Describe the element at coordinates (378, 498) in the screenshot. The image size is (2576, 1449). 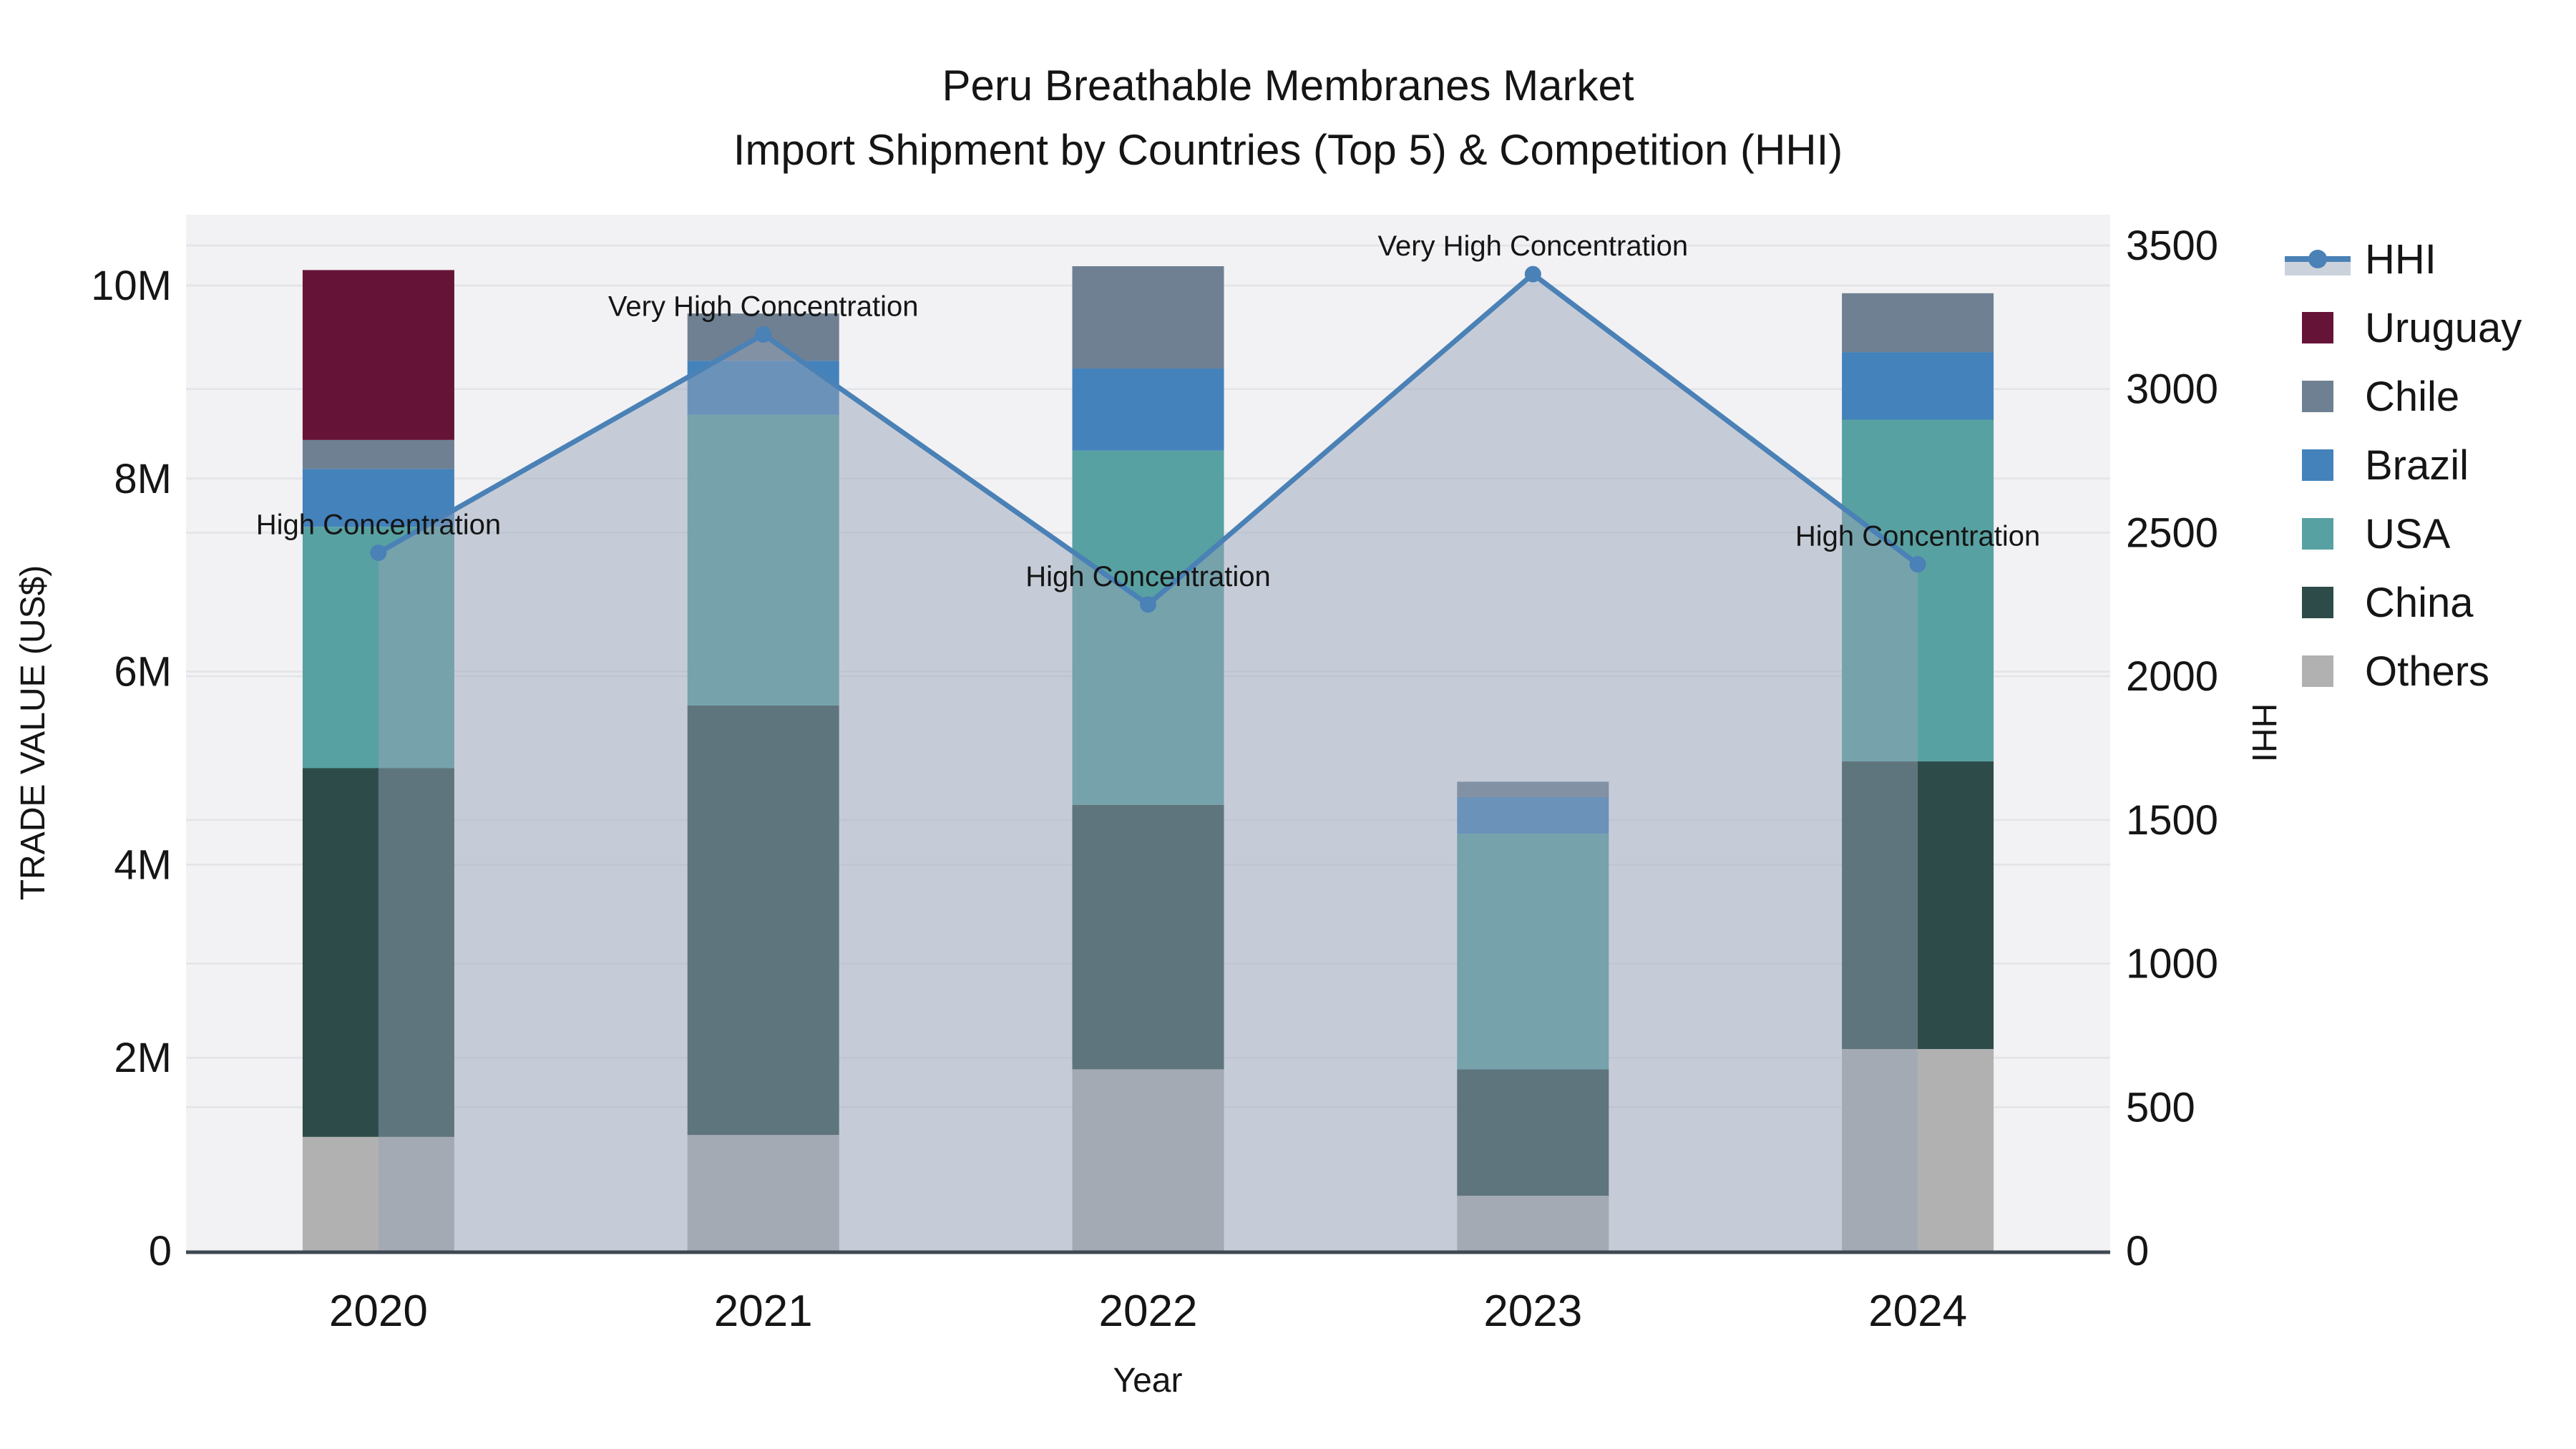
I see `bar-segment-brazil-2020` at that location.